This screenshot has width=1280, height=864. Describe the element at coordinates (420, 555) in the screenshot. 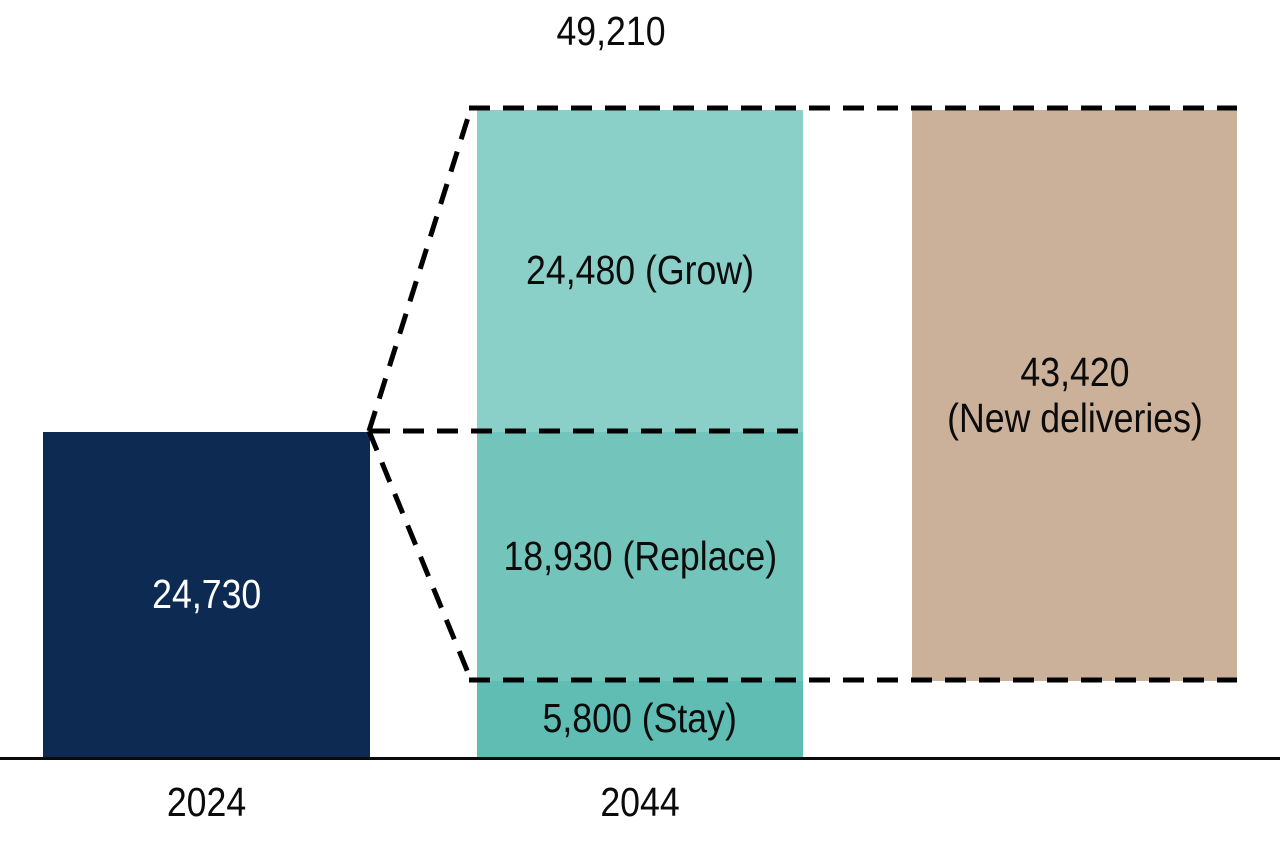

I see `connector-diagonal-down` at that location.